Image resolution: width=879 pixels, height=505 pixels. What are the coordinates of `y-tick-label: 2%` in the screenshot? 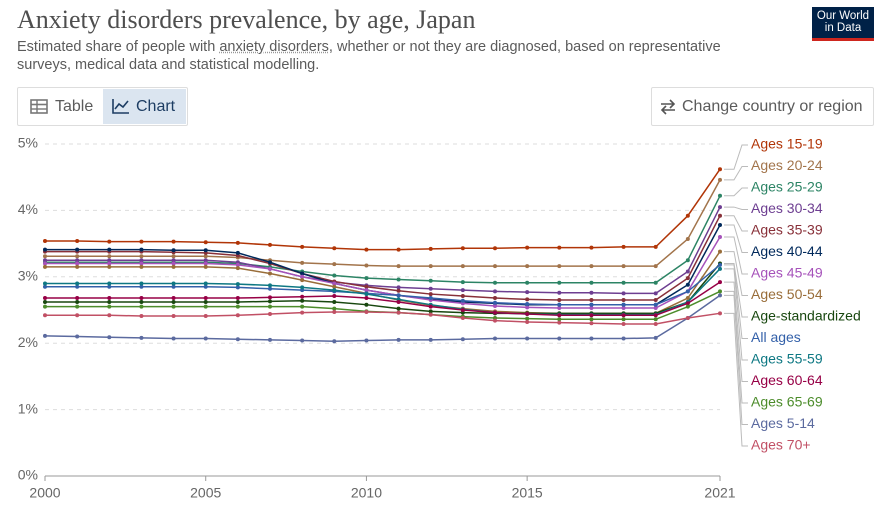 It's located at (28, 342).